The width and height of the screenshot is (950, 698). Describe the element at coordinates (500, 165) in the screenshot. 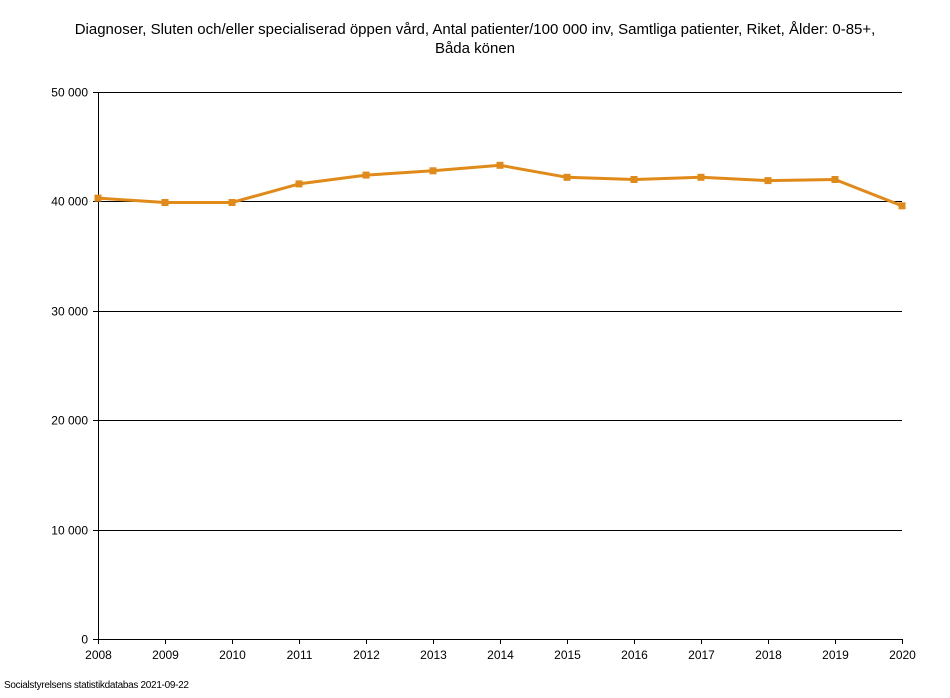

I see `data-point-2014` at that location.